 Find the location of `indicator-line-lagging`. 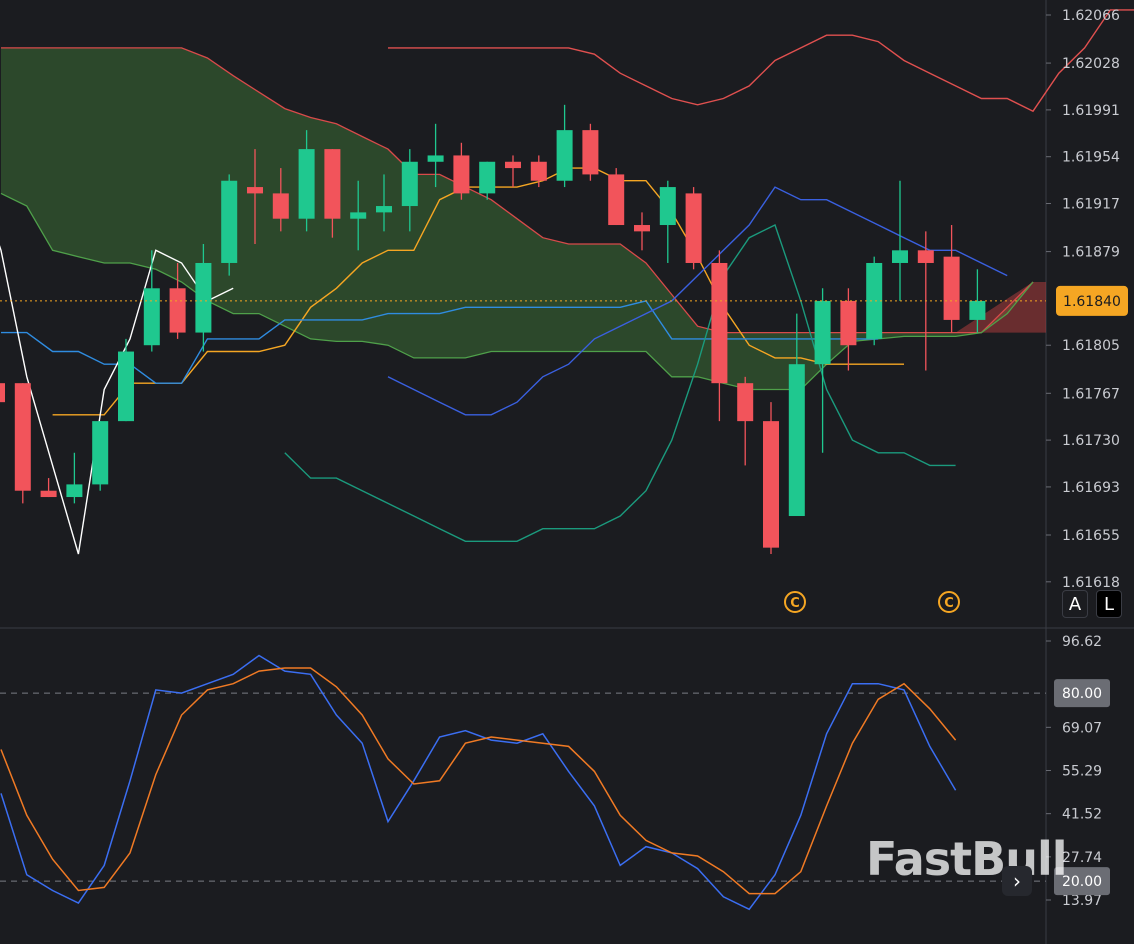

indicator-line-lagging is located at coordinates (117, 400).